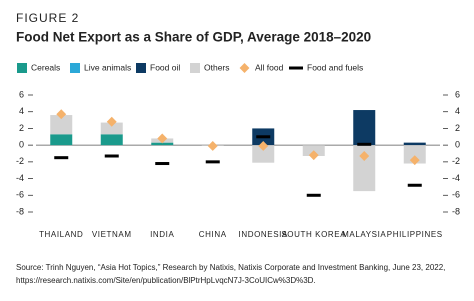  I want to click on y-tick-label: -8, so click(20, 211).